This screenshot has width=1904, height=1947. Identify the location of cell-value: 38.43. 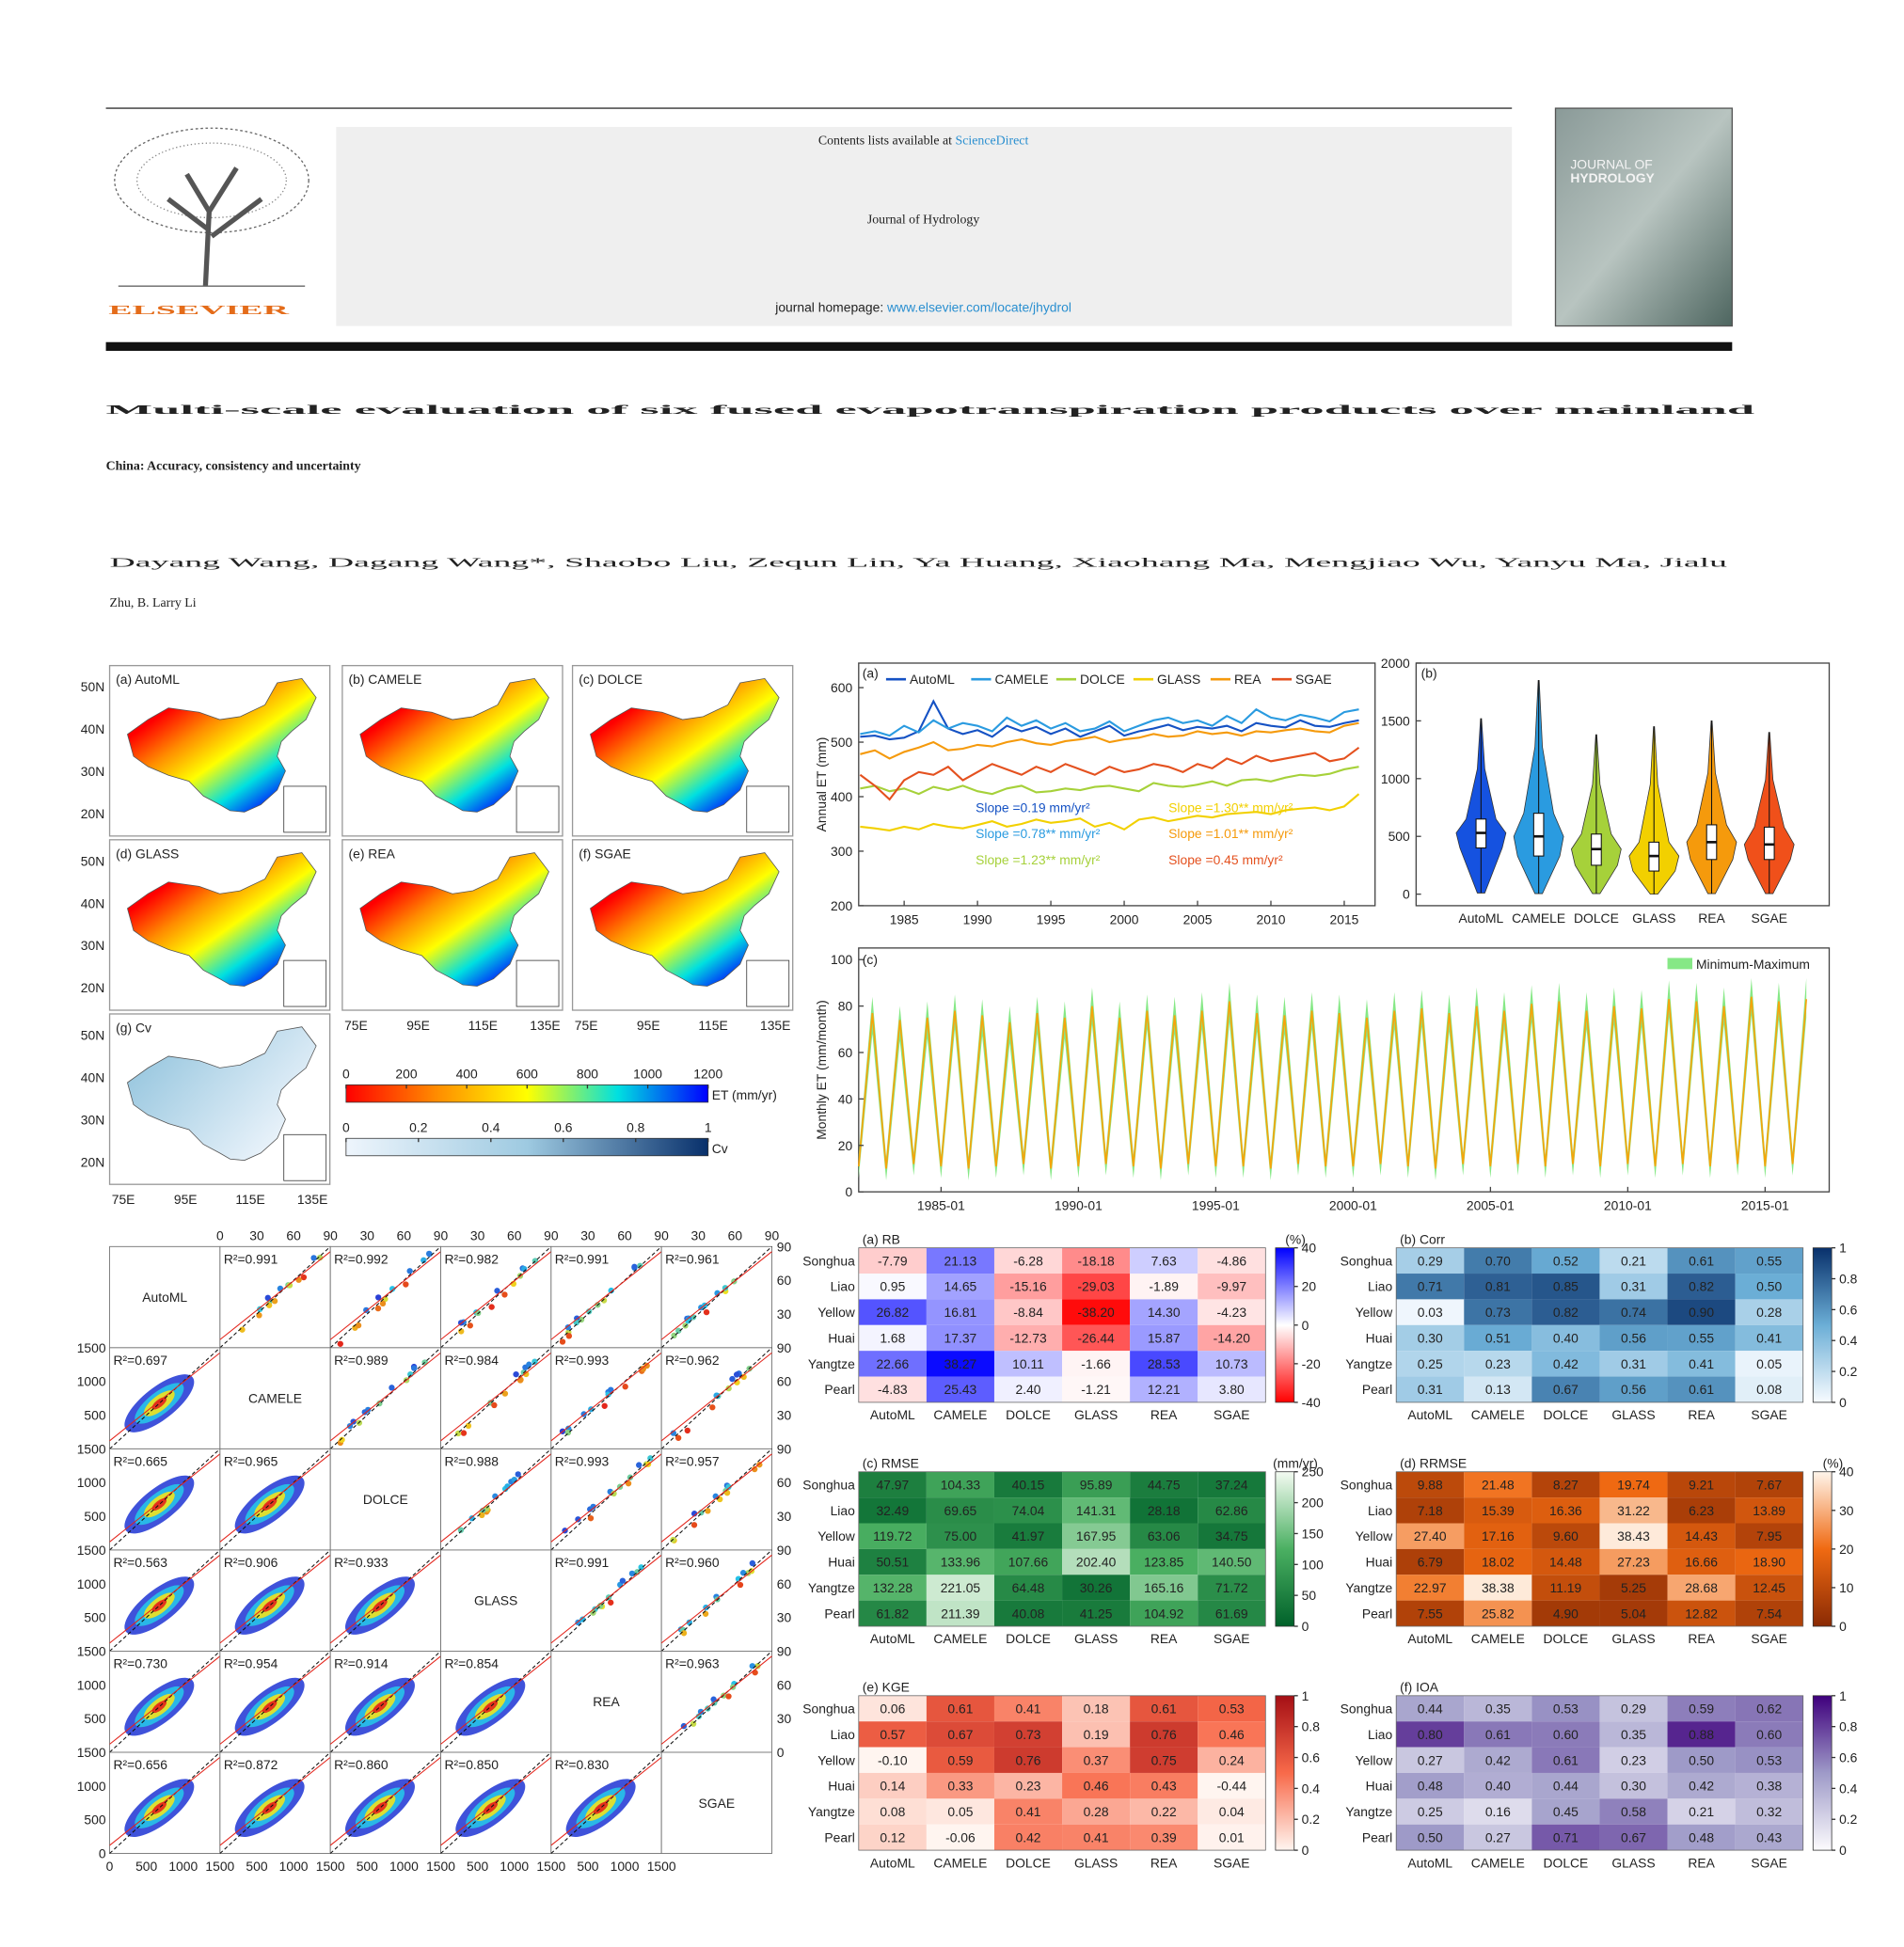
(1633, 1535).